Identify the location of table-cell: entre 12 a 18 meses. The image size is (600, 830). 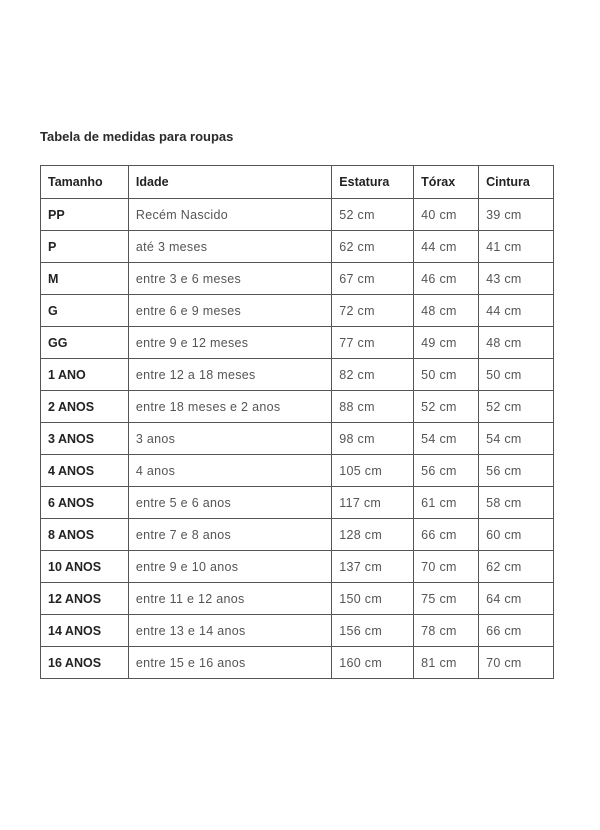
(230, 374).